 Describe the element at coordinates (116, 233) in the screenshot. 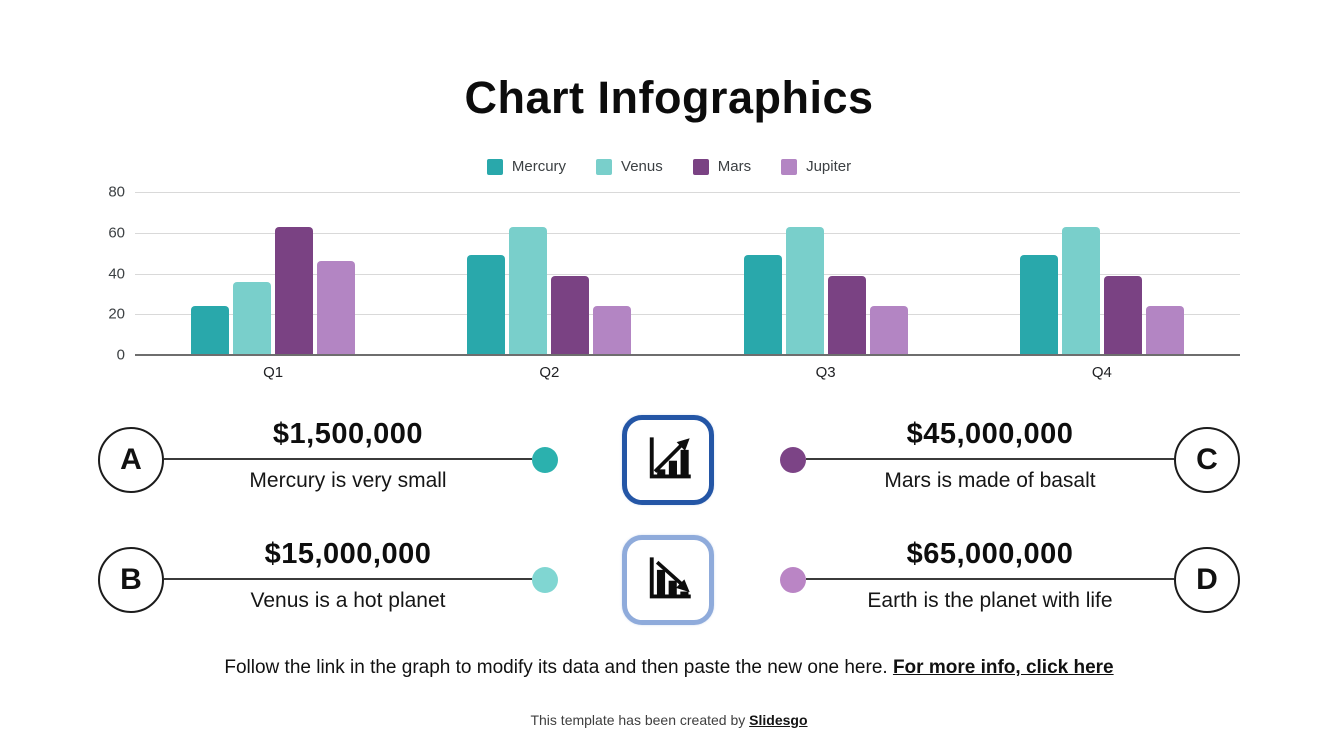

I see `y-tick-label: 60` at that location.